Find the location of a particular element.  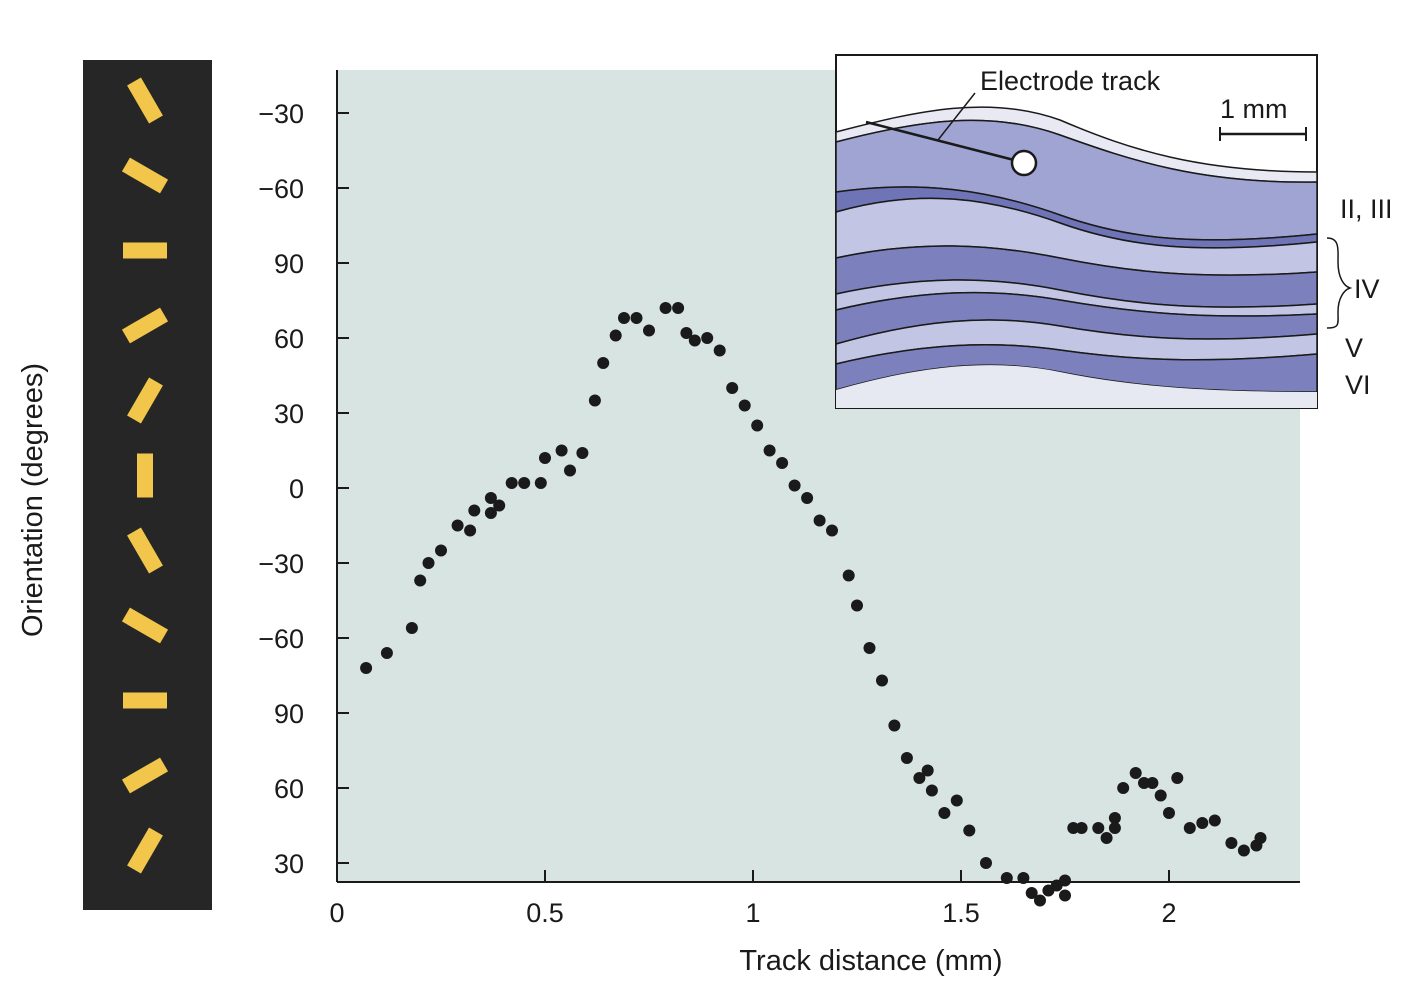

x-tick-label: 1 is located at coordinates (752, 913).